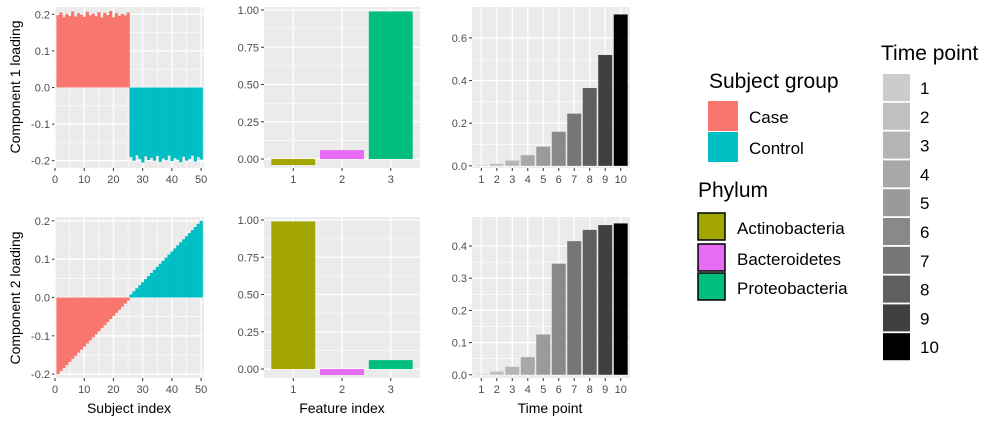  I want to click on legend-label-time-6: 6, so click(924, 232).